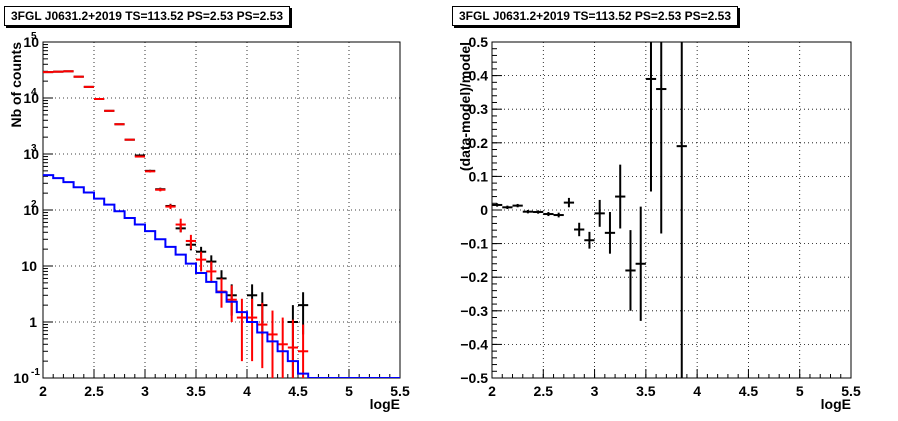 The image size is (898, 421). I want to click on y-tick-label: 0.3, so click(479, 109).